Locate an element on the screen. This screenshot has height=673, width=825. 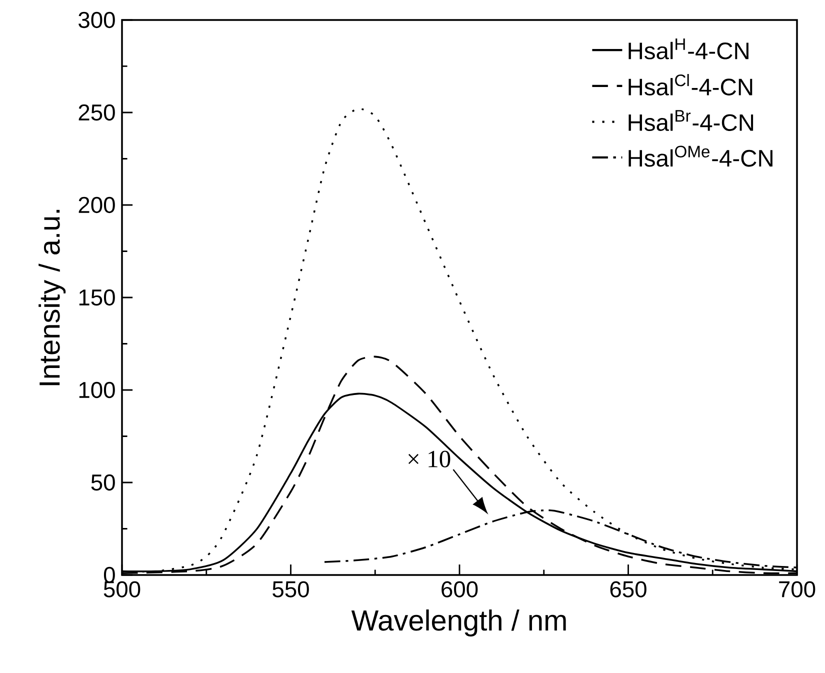
legend-label: Hsal$^{OMe}$-4-CN is located at coordinates (700, 156).